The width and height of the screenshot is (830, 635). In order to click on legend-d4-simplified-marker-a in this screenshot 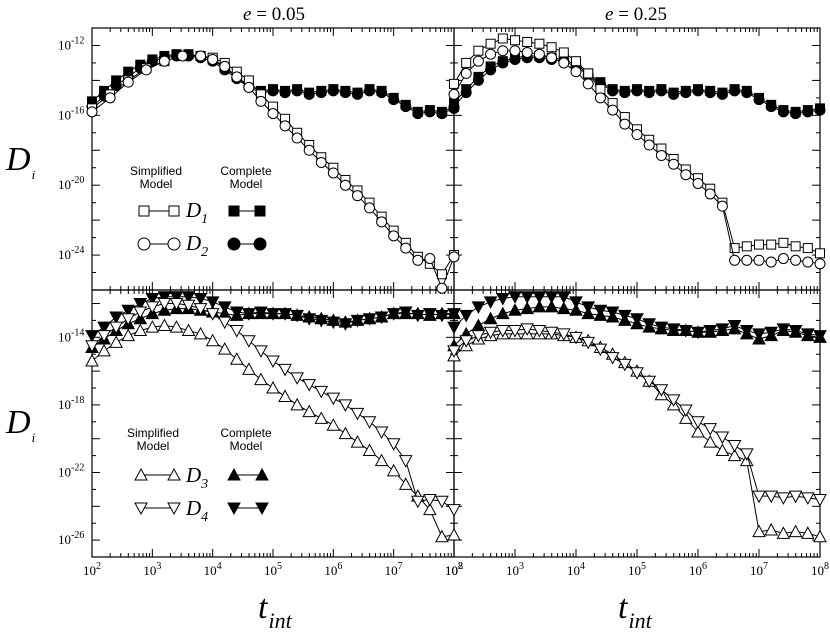, I will do `click(141, 509)`.